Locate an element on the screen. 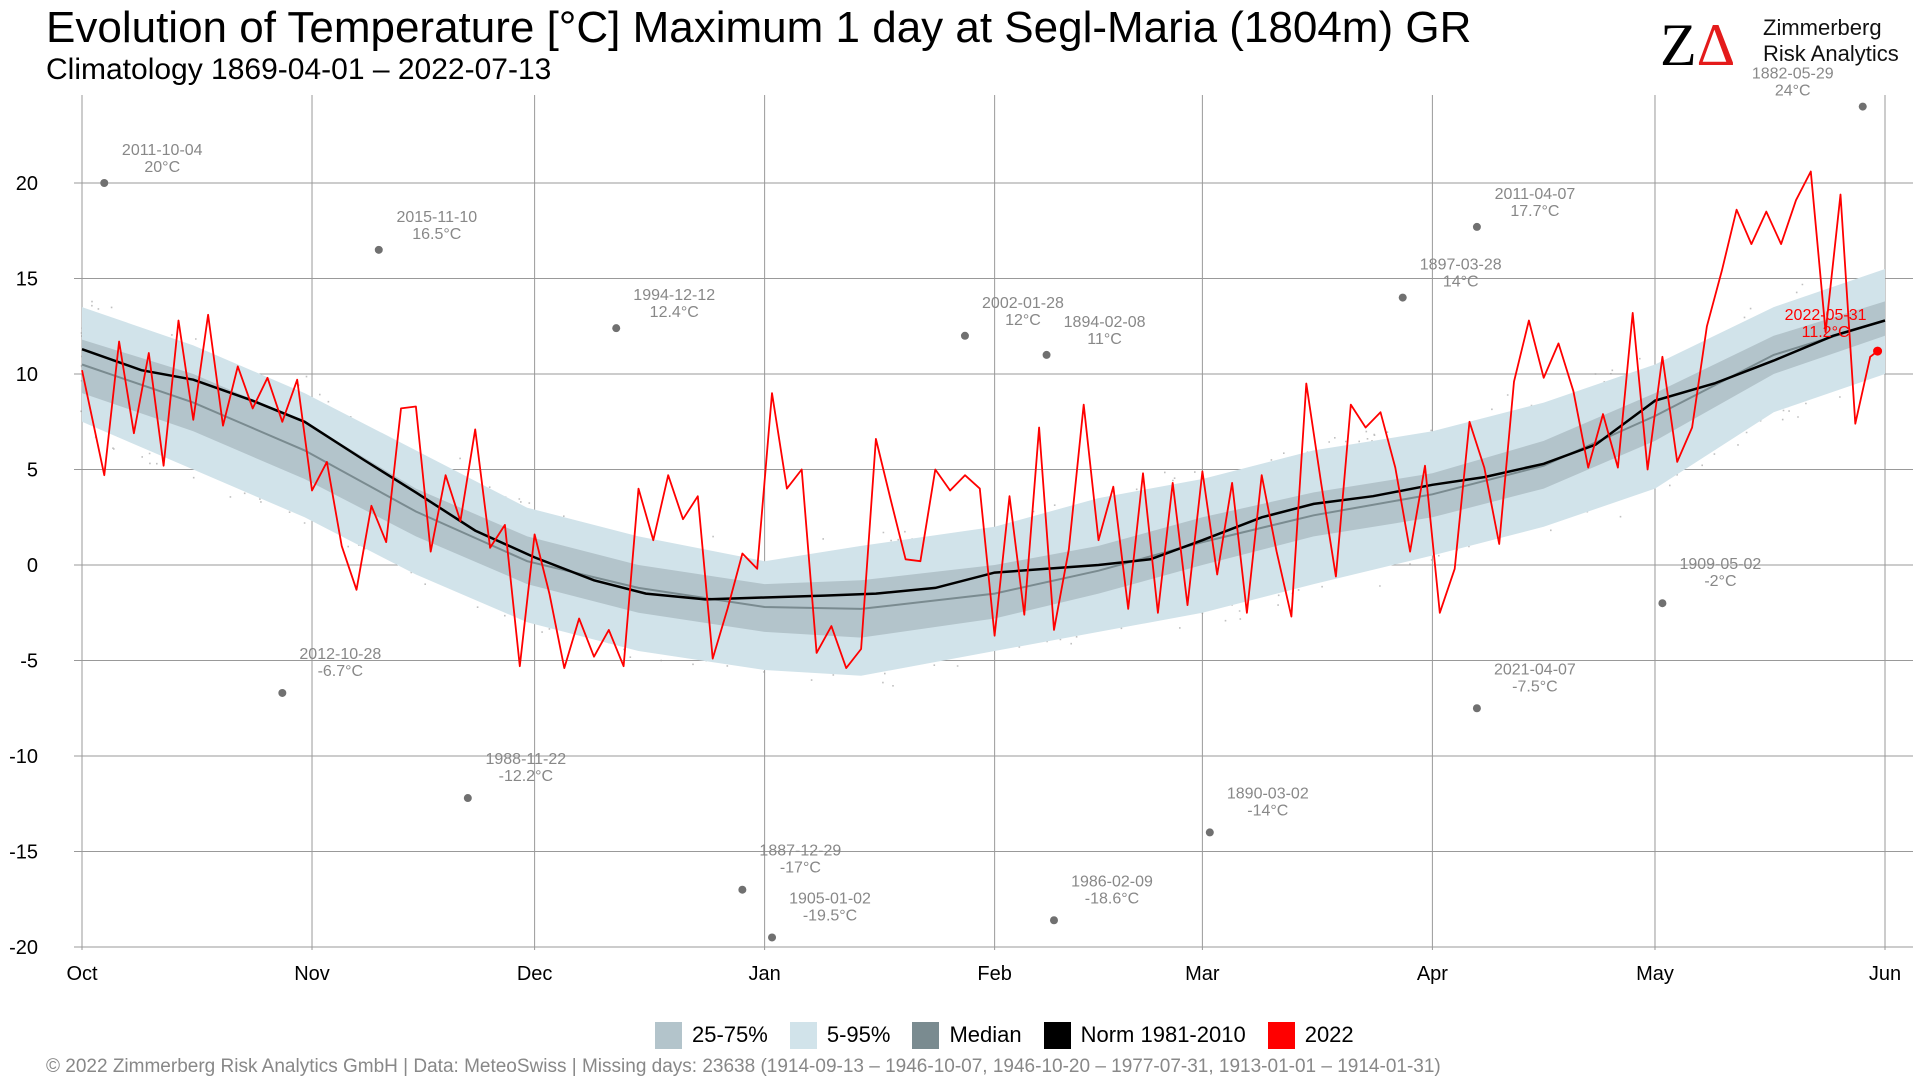 The height and width of the screenshot is (1080, 1920). latest-point is located at coordinates (1878, 351).